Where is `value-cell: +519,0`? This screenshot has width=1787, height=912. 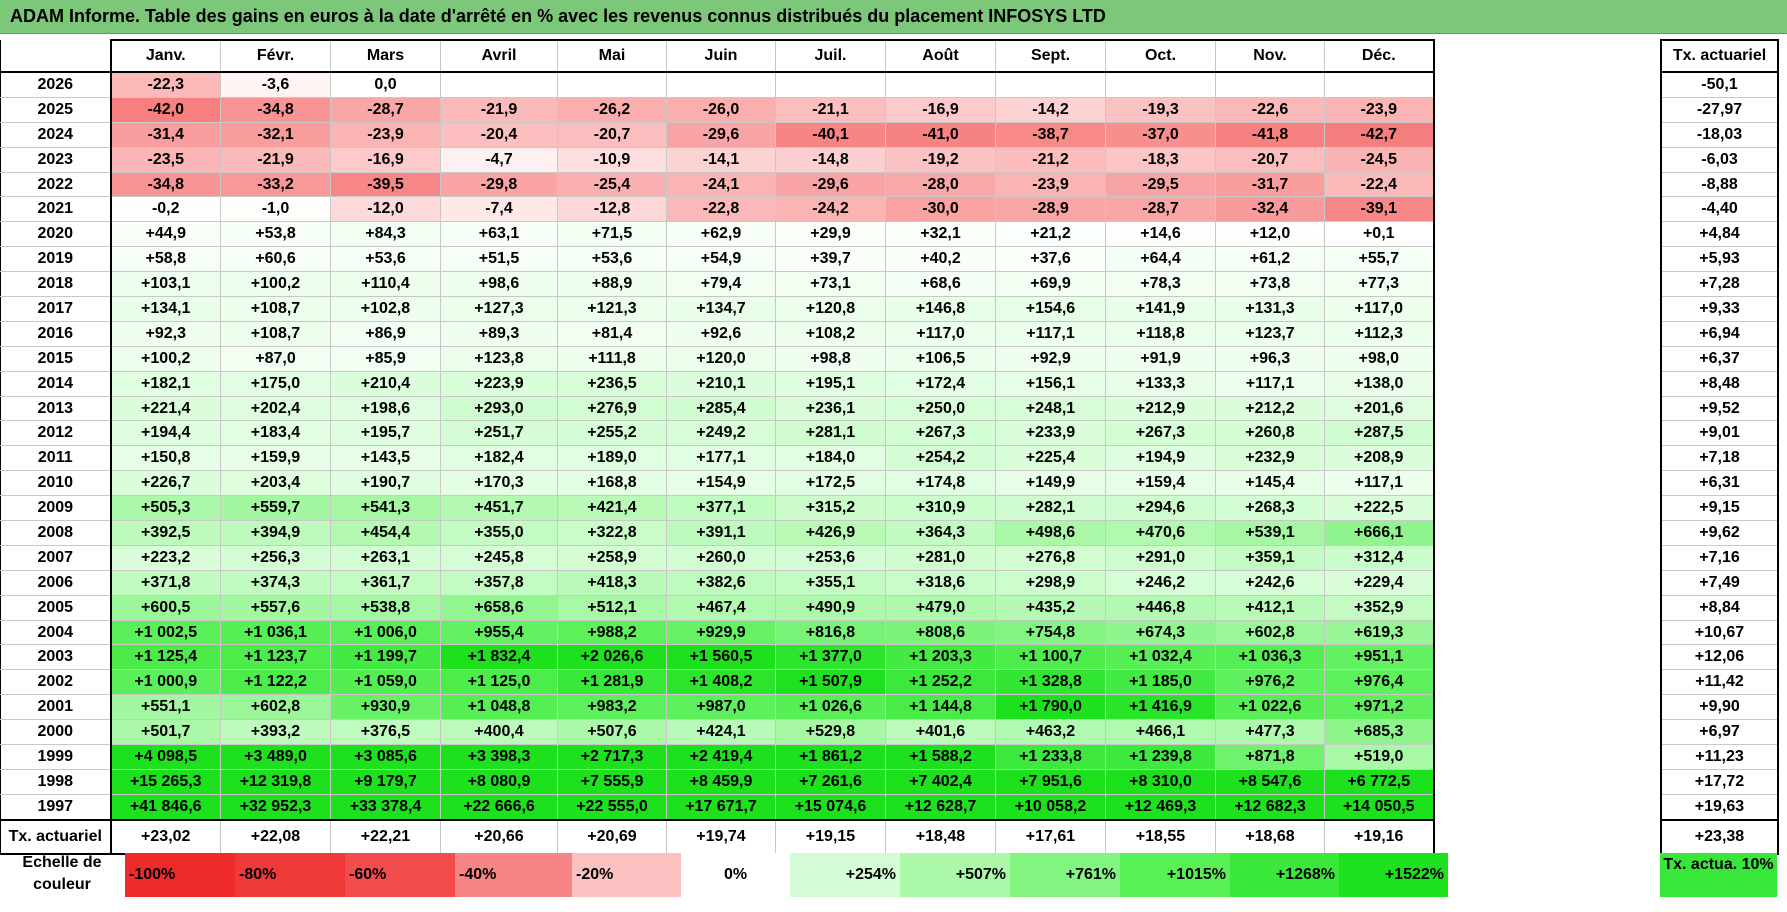
value-cell: +519,0 is located at coordinates (1379, 757).